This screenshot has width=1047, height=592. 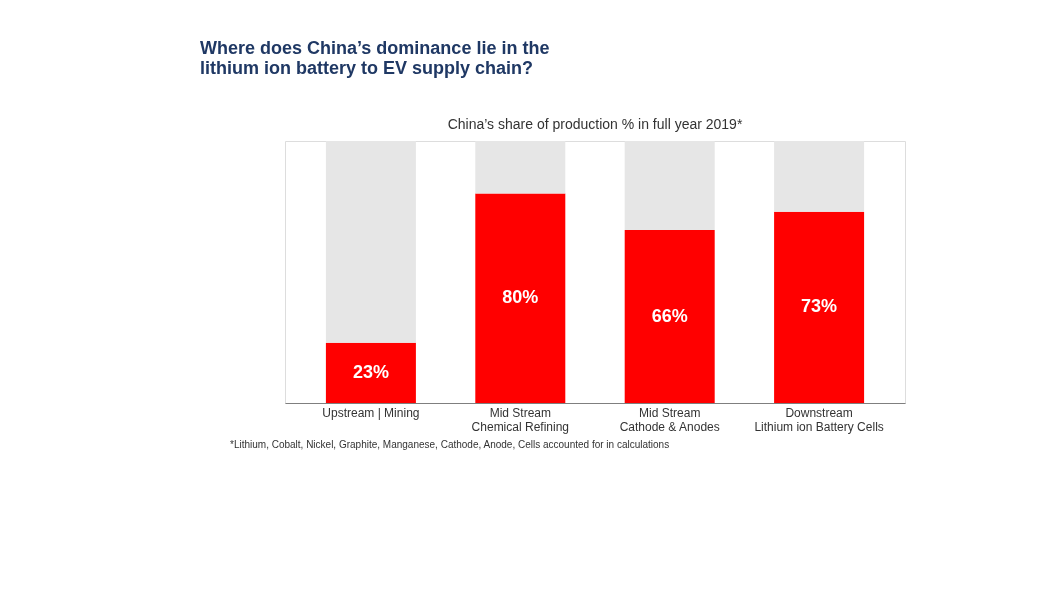 I want to click on data-label: 73%, so click(x=819, y=306).